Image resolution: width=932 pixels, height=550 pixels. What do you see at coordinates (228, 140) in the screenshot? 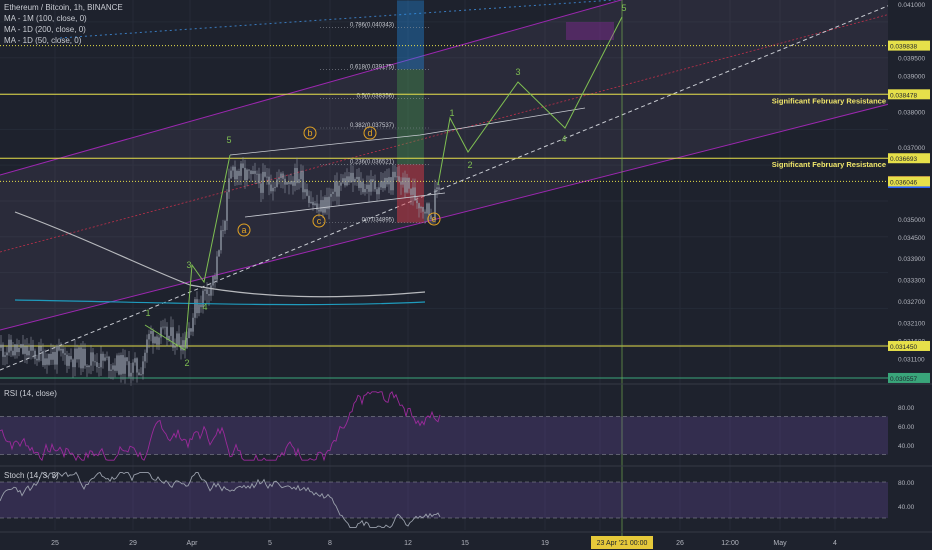
I see `wave-label: 5` at bounding box center [228, 140].